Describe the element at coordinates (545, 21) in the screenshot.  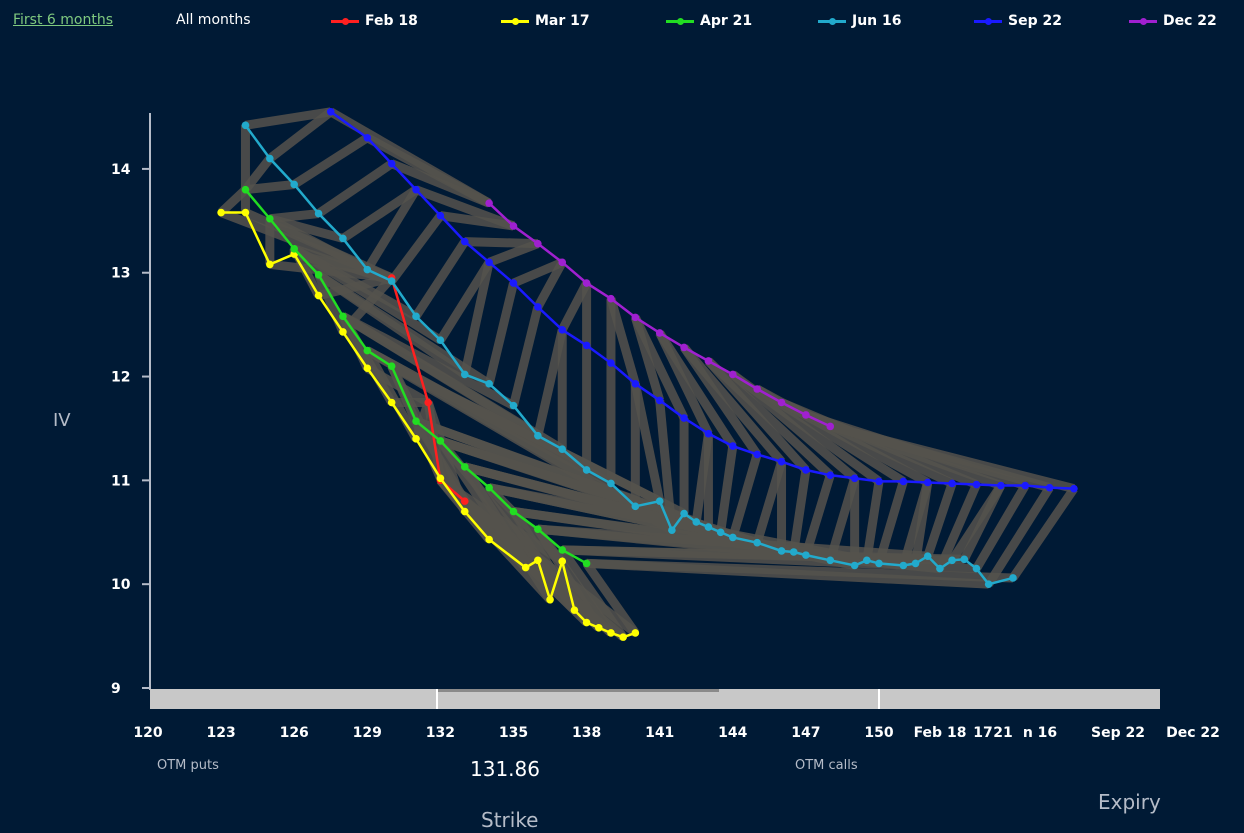
I see `legend-item: Mar 17` at that location.